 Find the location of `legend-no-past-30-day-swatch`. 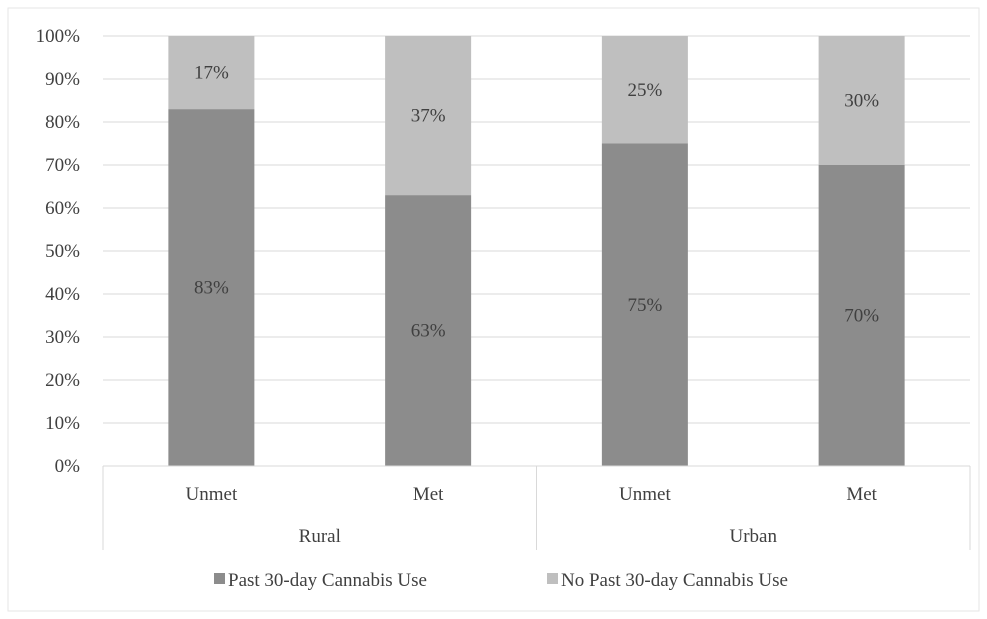

legend-no-past-30-day-swatch is located at coordinates (552, 578).